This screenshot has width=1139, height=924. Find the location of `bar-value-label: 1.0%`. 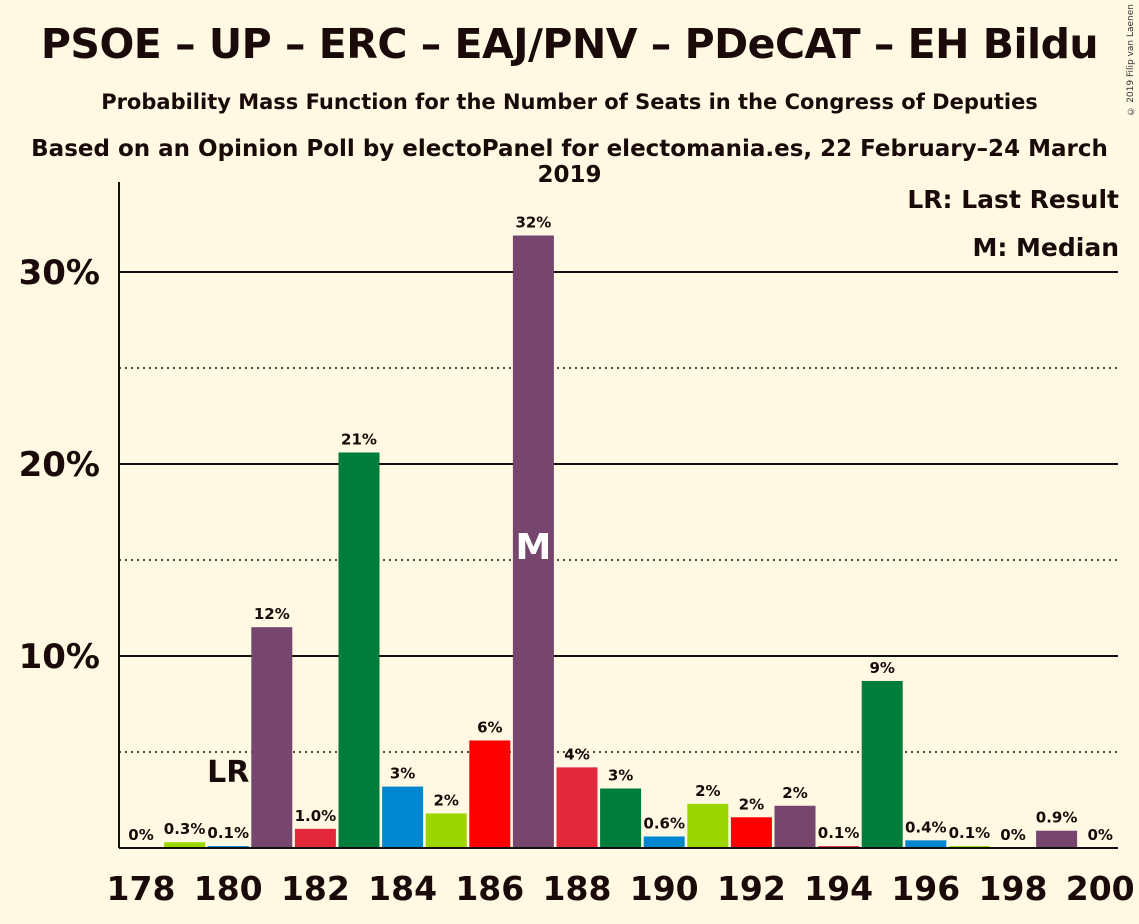

bar-value-label: 1.0% is located at coordinates (316, 816).